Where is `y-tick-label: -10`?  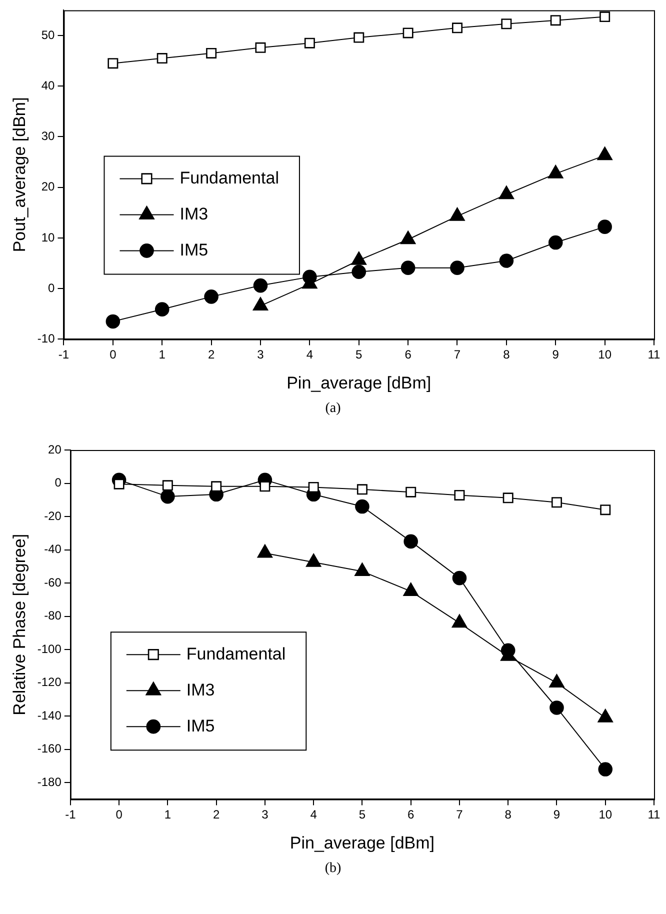
y-tick-label: -10 is located at coordinates (46, 339).